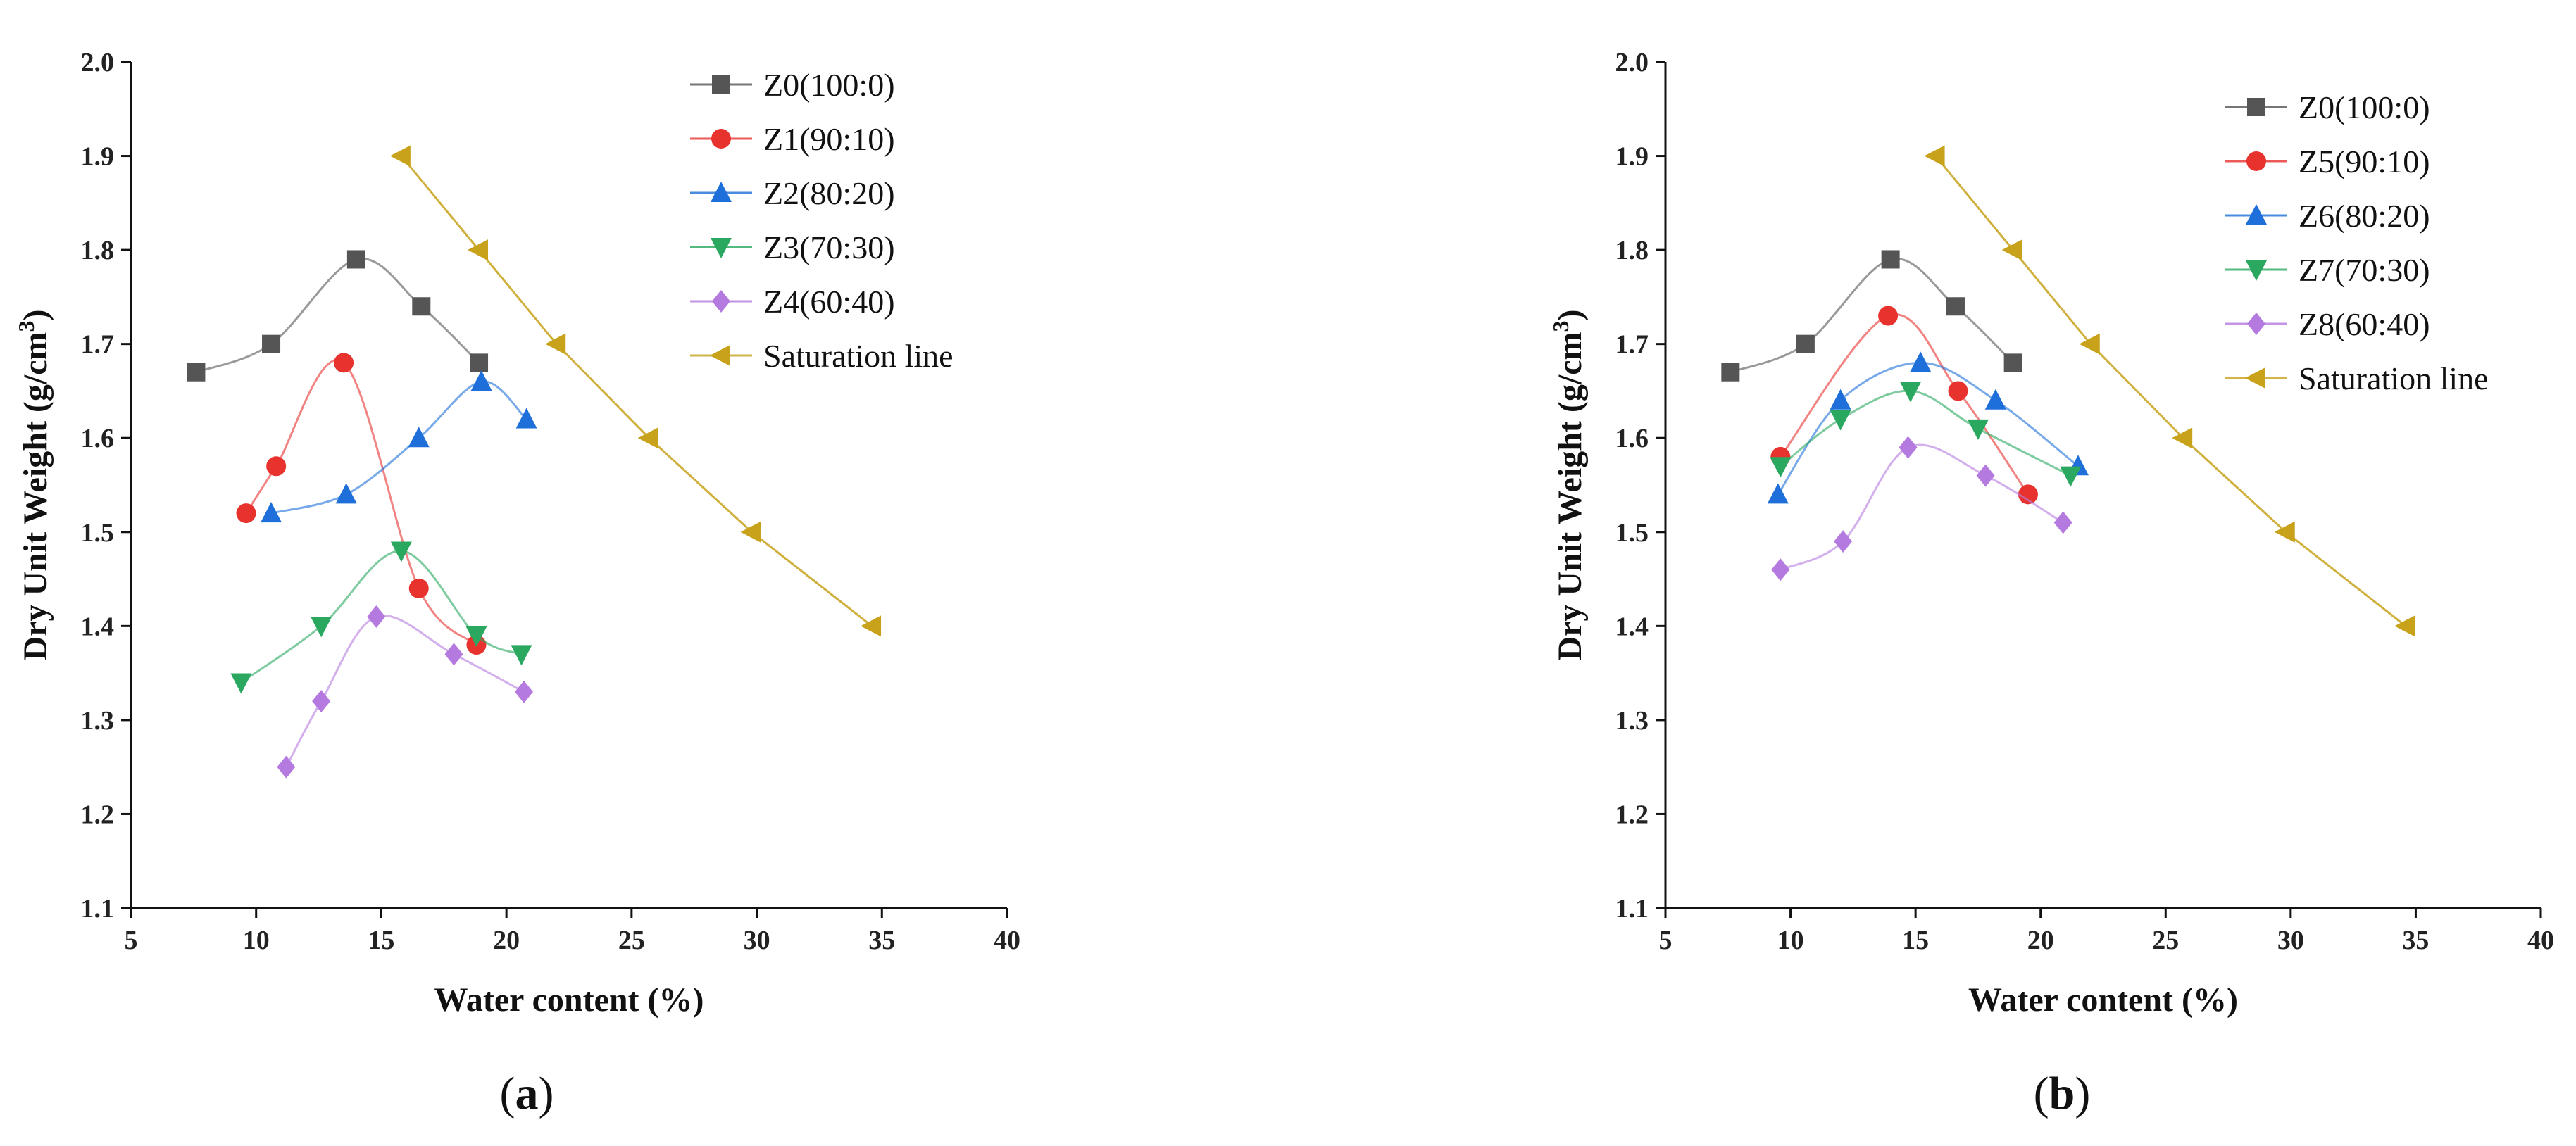 This screenshot has height=1146, width=2576. I want to click on panel-b-y-tick-label: 1.7, so click(1632, 345).